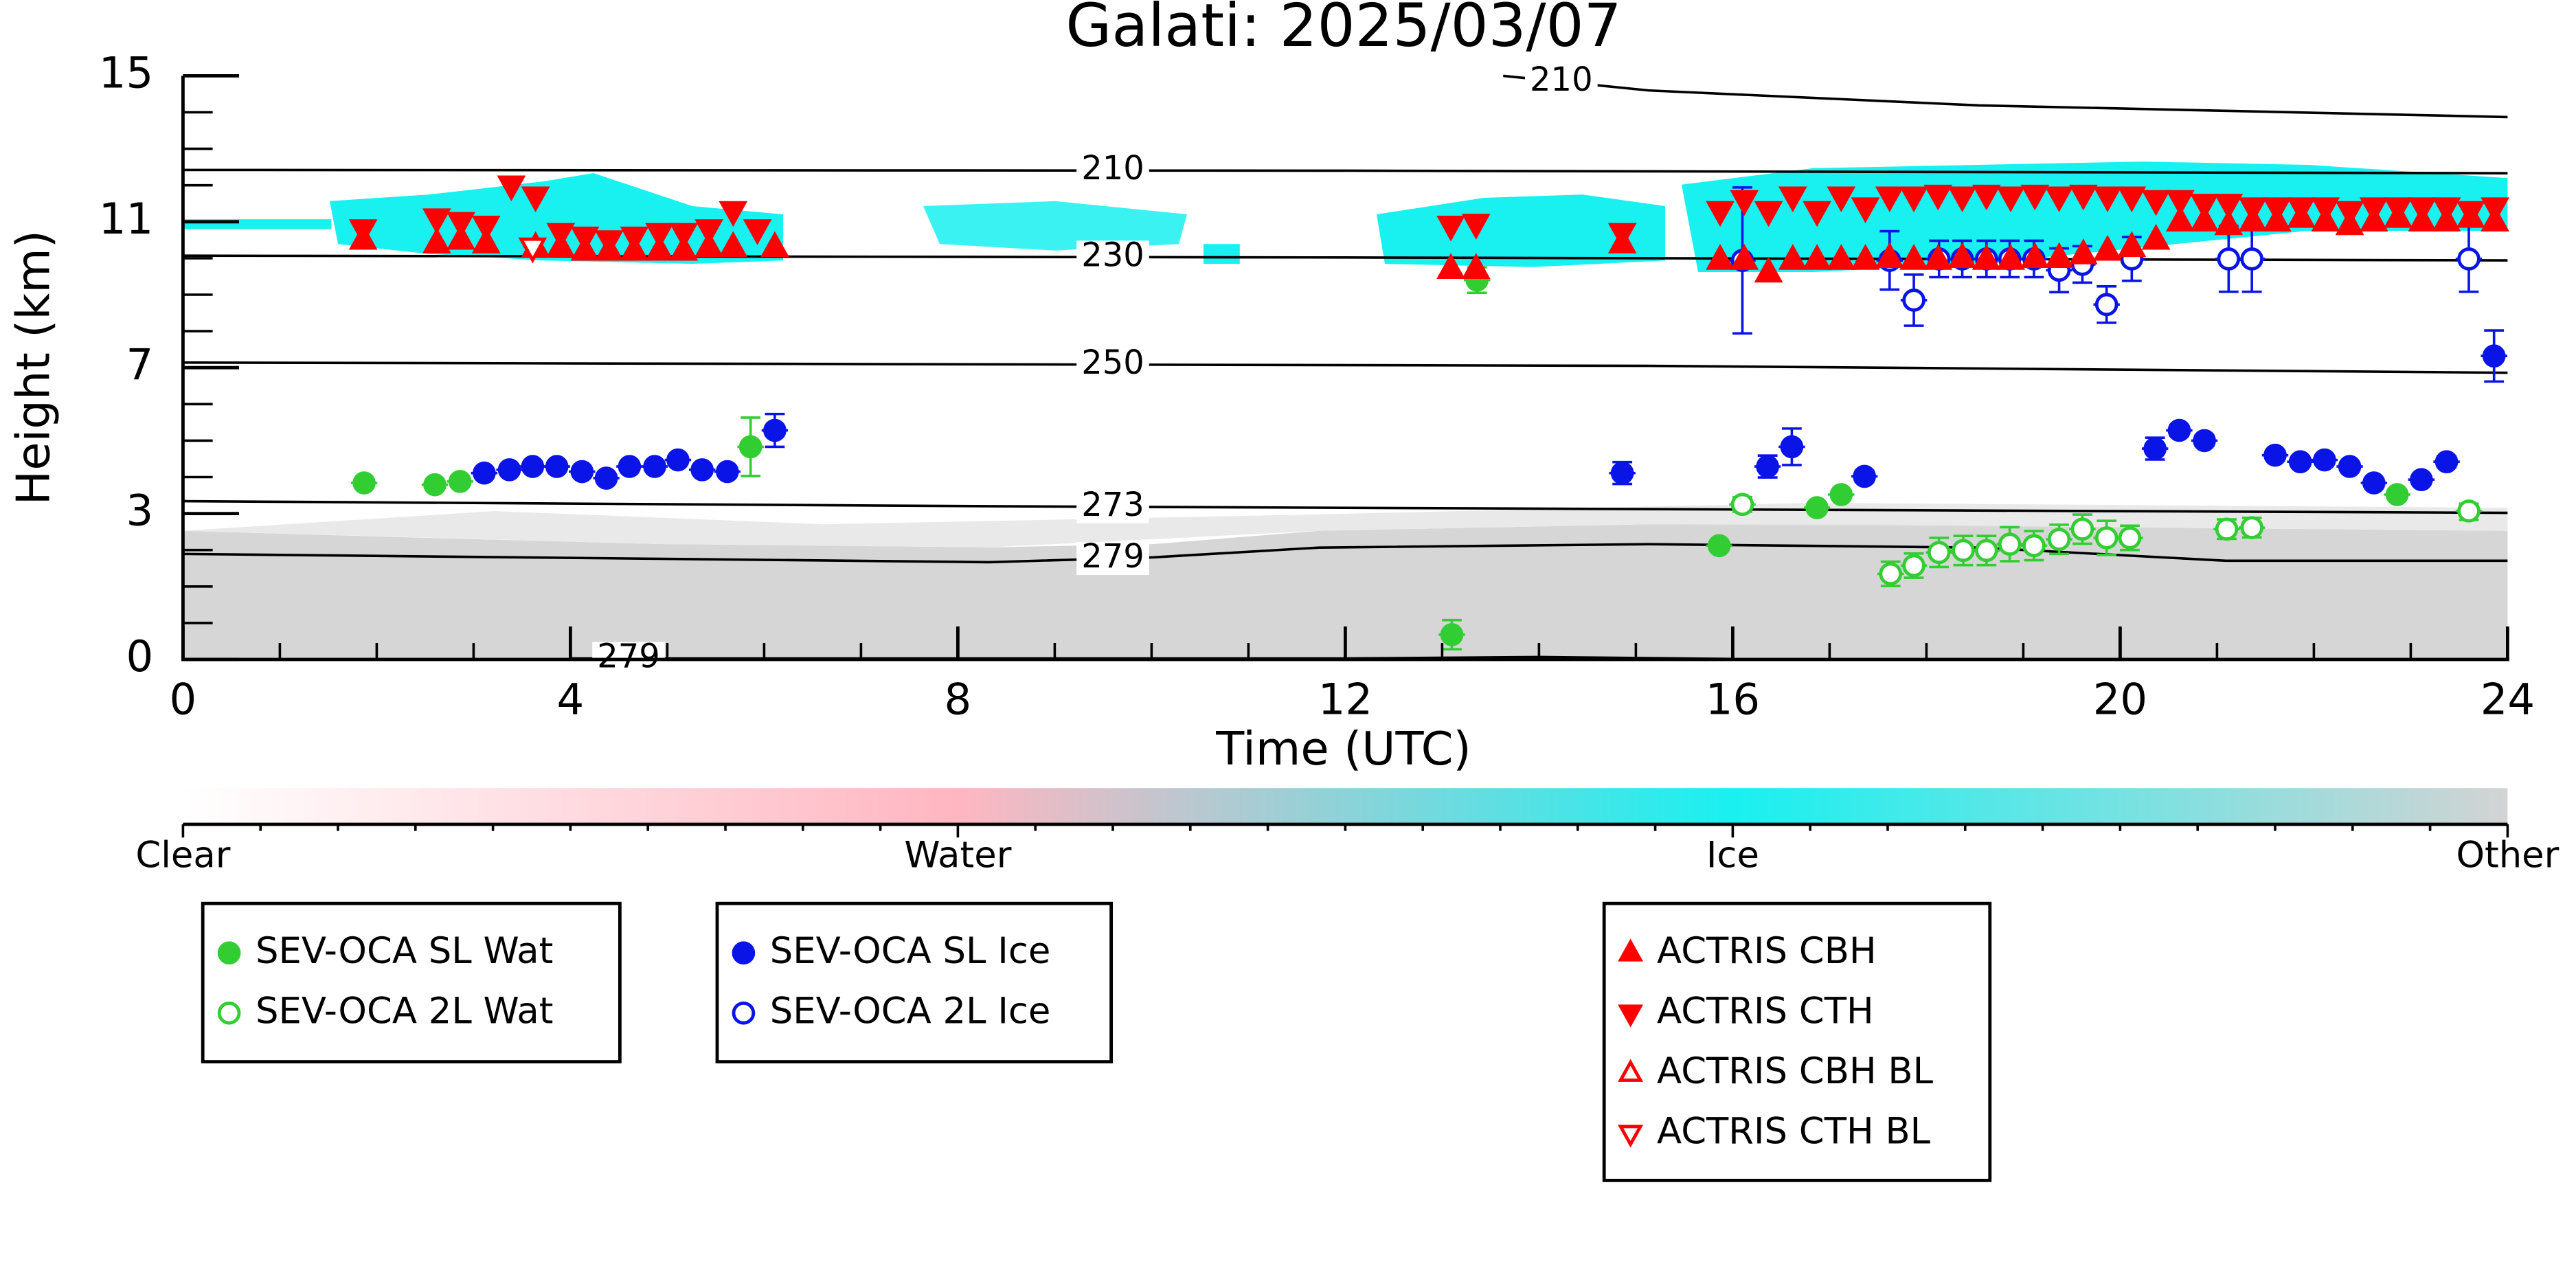 The height and width of the screenshot is (1288, 2576). What do you see at coordinates (957, 856) in the screenshot?
I see `colorbar-label: Water` at bounding box center [957, 856].